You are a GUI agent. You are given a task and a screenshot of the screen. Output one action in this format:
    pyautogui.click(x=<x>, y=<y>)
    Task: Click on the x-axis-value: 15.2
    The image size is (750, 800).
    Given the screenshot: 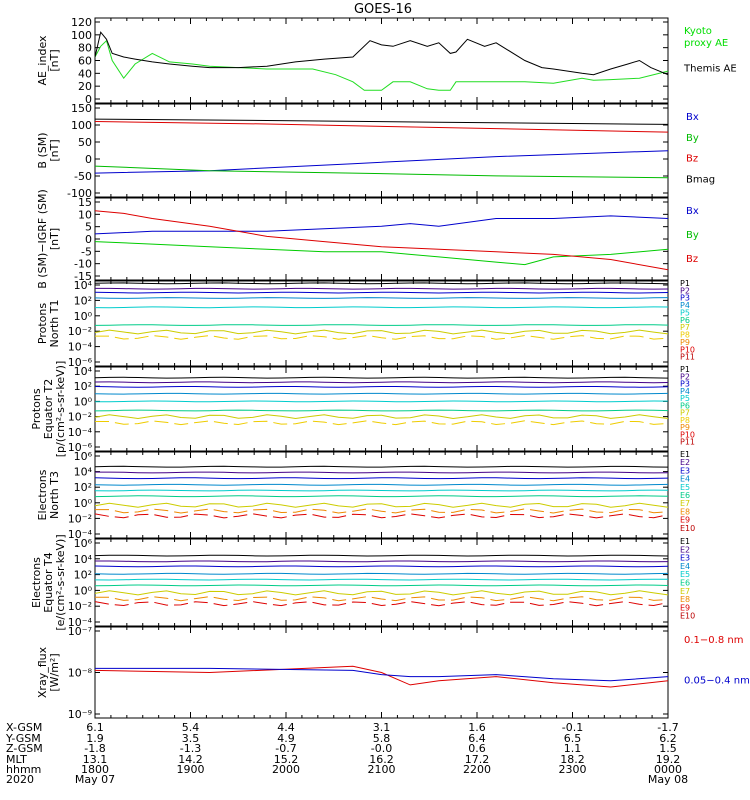 What is the action you would take?
    pyautogui.click(x=286, y=759)
    